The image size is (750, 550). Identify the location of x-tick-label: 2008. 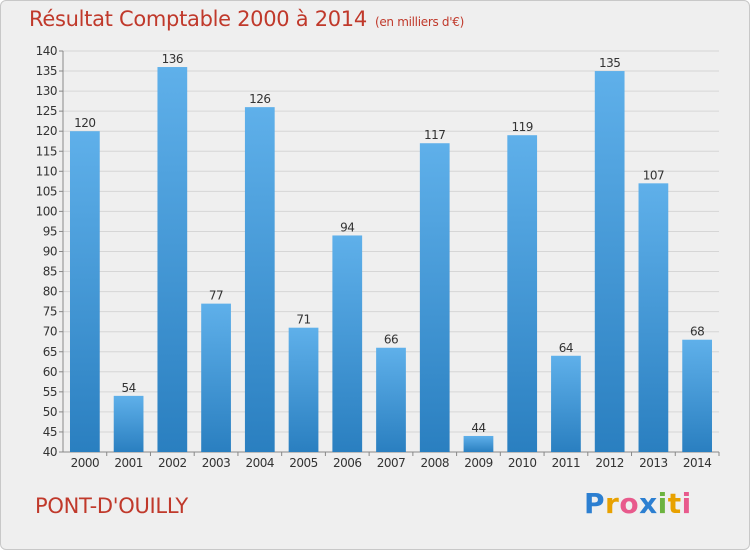
(434, 463).